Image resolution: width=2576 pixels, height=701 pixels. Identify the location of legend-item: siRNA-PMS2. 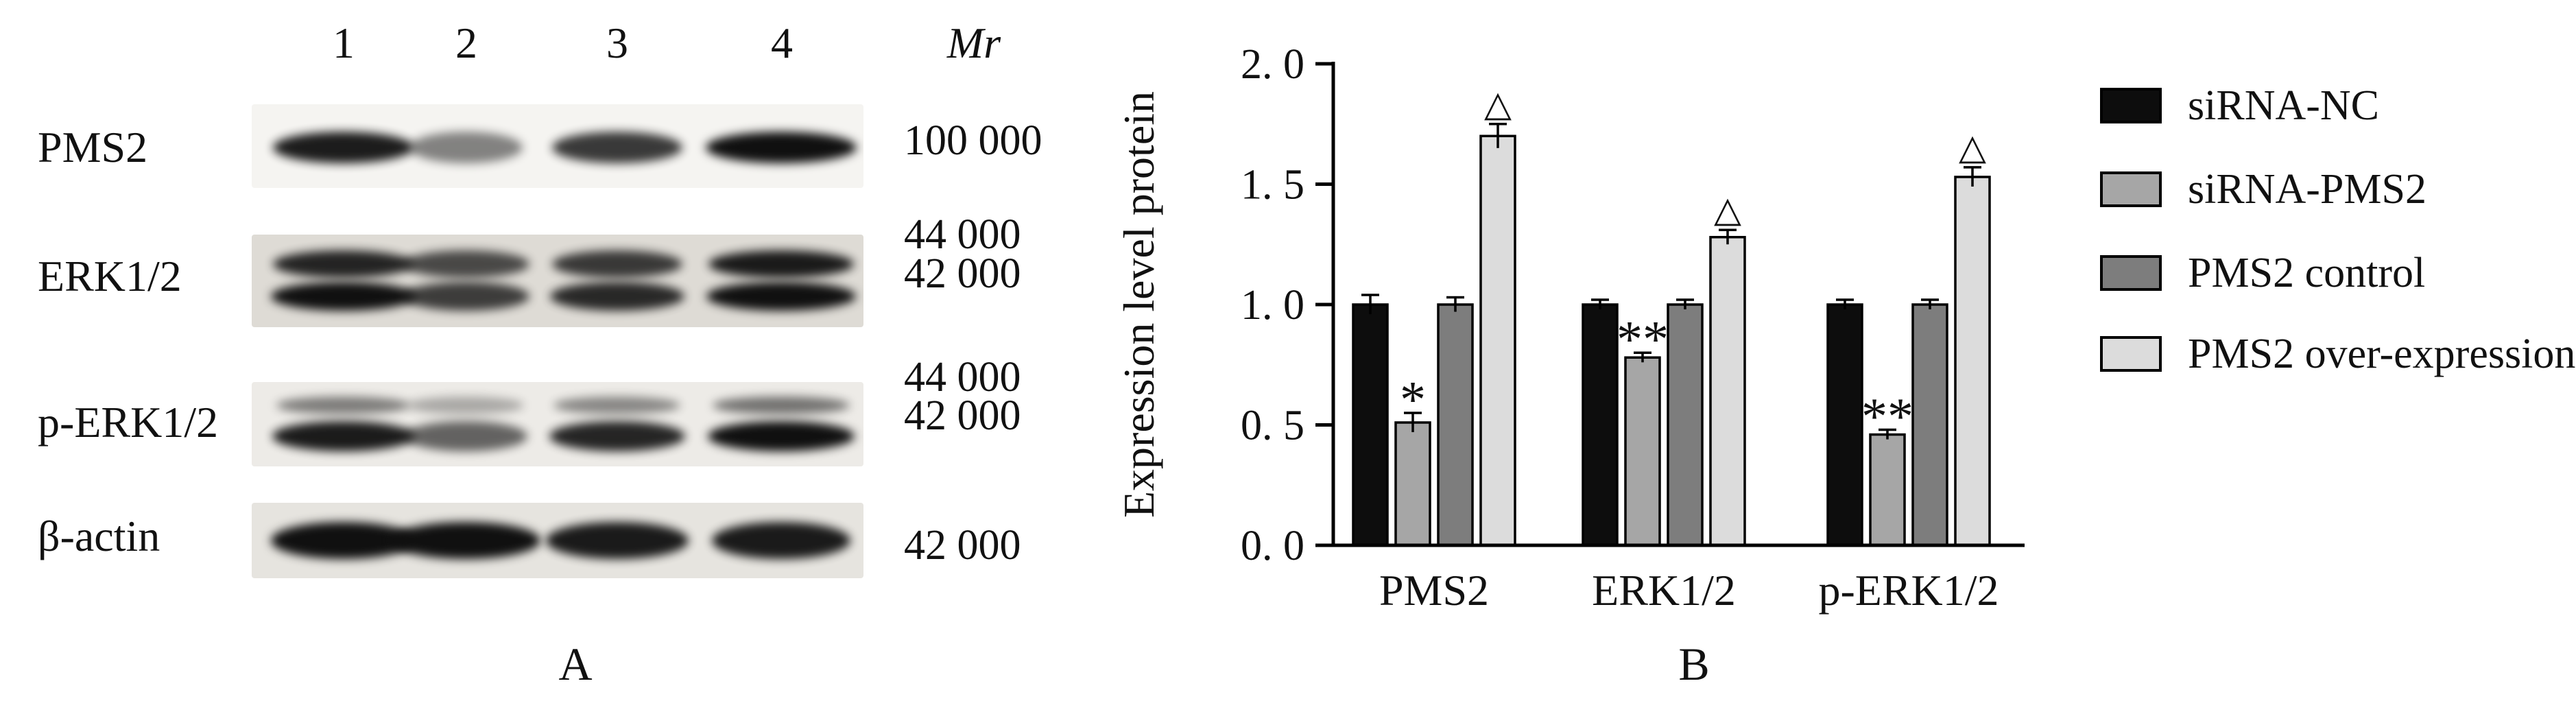
(2263, 190).